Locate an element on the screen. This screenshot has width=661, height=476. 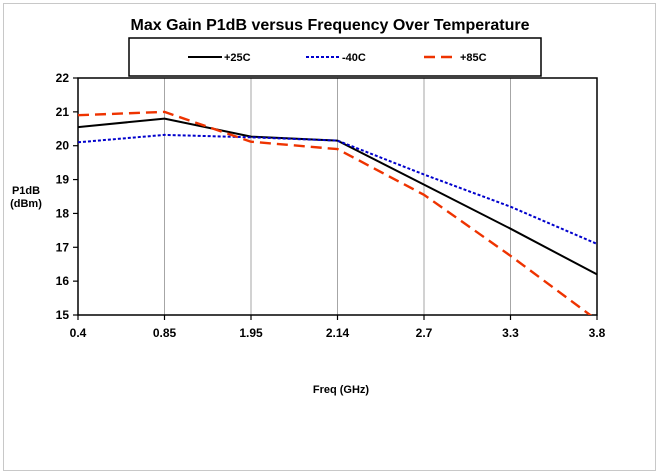
x-axis-label: Freq (GHz) is located at coordinates (341, 390).